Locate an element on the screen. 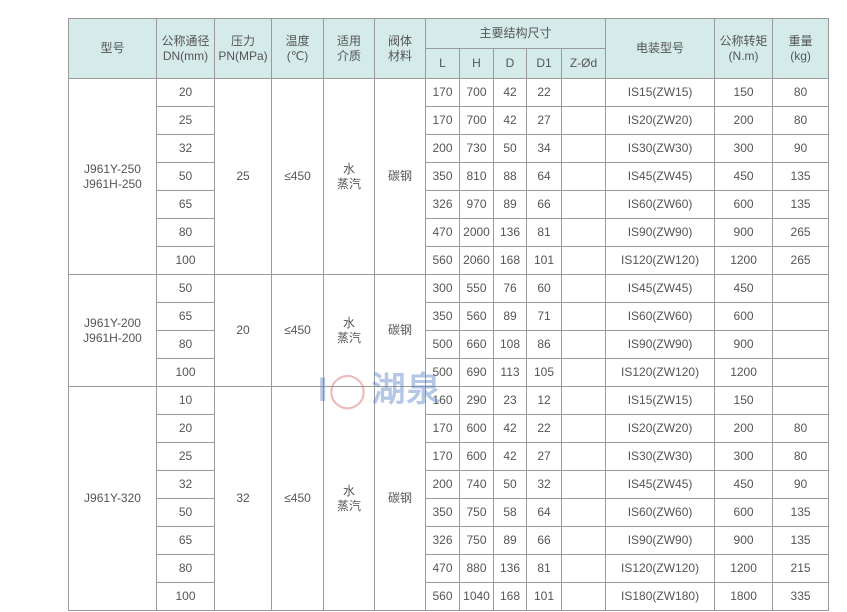 This screenshot has width=847, height=612. dn-cell: 25 is located at coordinates (185, 456).